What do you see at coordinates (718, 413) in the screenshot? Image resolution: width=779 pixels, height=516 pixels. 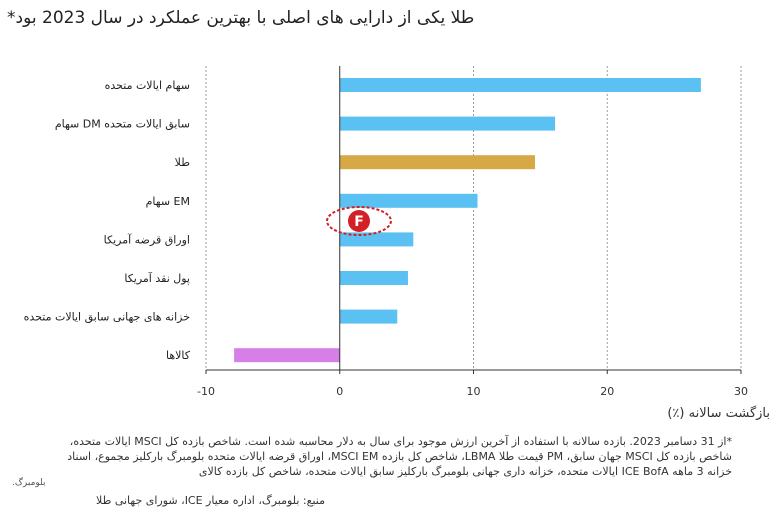 I see `x-axis-label: بازگشت سالانه (٪)` at bounding box center [718, 413].